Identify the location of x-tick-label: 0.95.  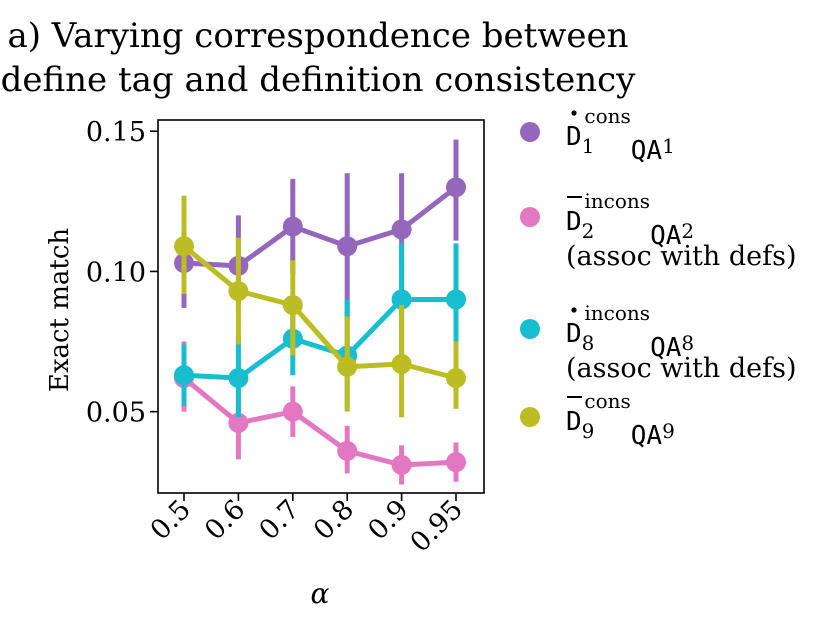
(437, 526).